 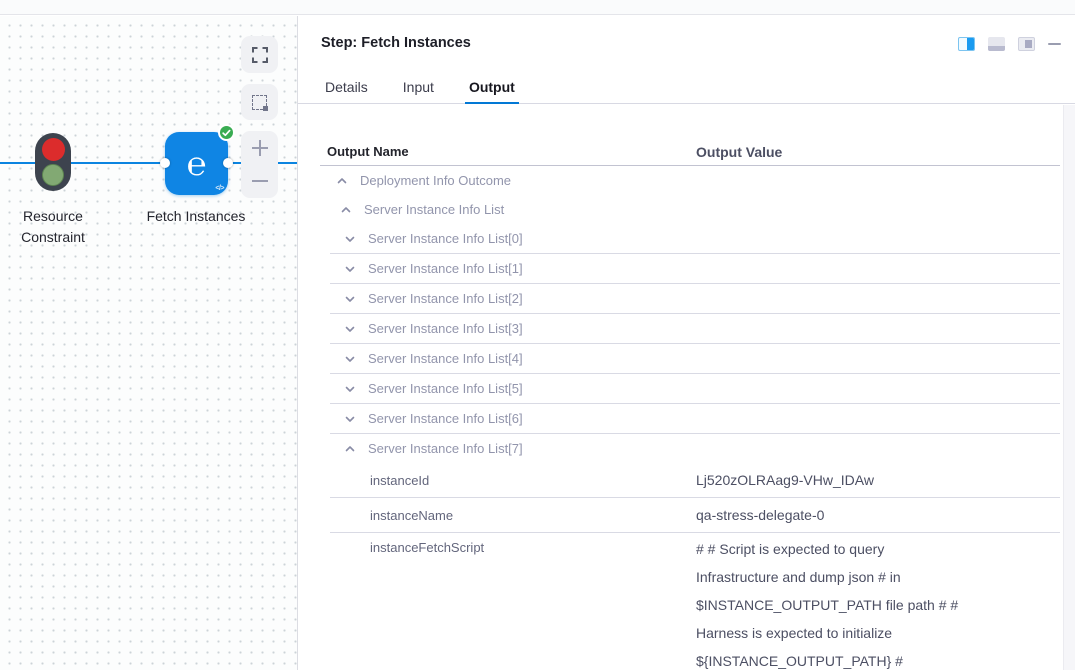 What do you see at coordinates (996, 44) in the screenshot?
I see `layout-dock-bottom-icon` at bounding box center [996, 44].